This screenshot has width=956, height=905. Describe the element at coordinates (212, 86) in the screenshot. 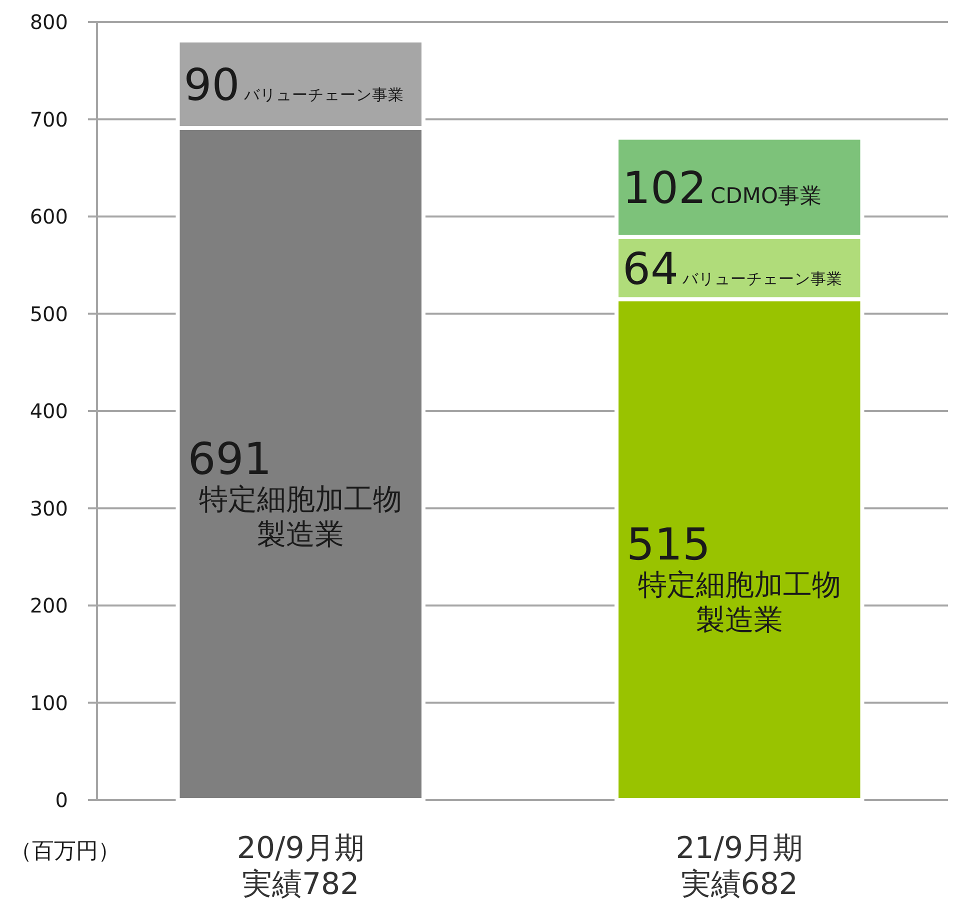

I see `data-label: 90` at that location.